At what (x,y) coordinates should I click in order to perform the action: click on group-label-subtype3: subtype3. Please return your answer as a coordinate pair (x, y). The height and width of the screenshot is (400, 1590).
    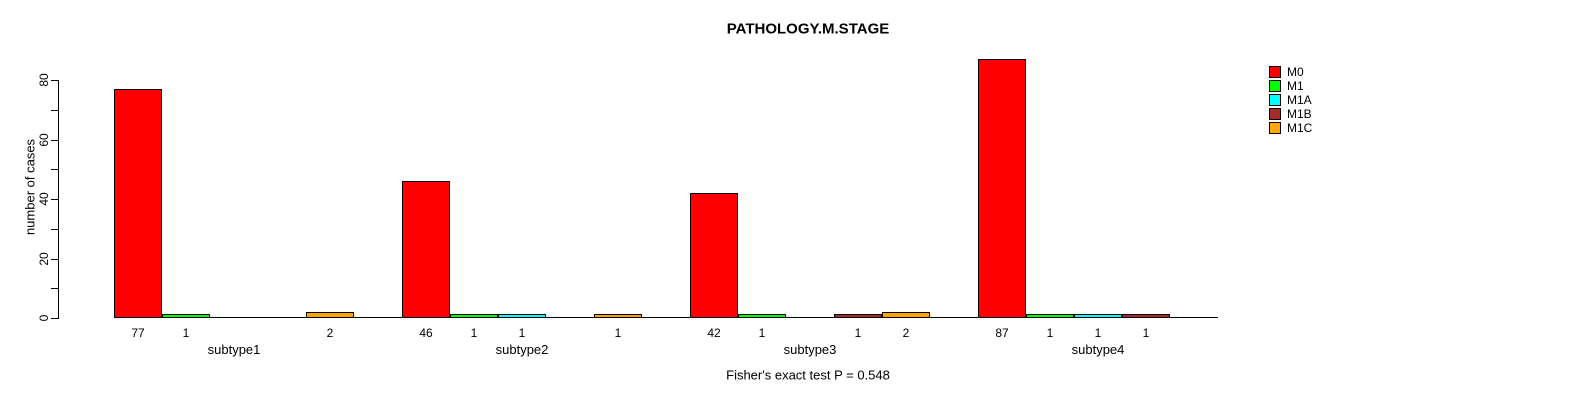
    Looking at the image, I should click on (810, 349).